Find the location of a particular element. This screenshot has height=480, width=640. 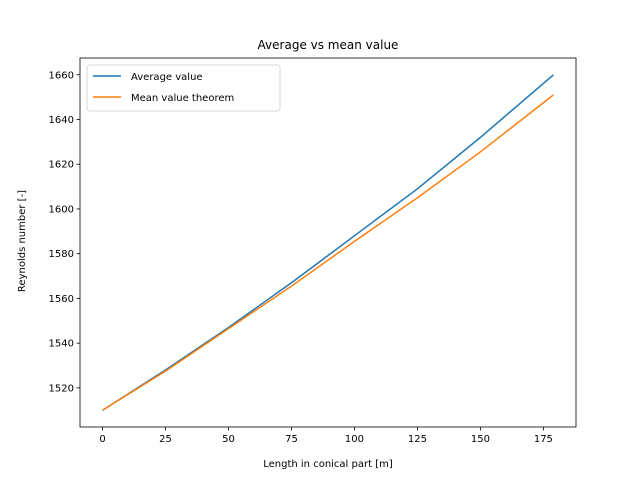

legend: Average value Mean value theorem is located at coordinates (183, 88).